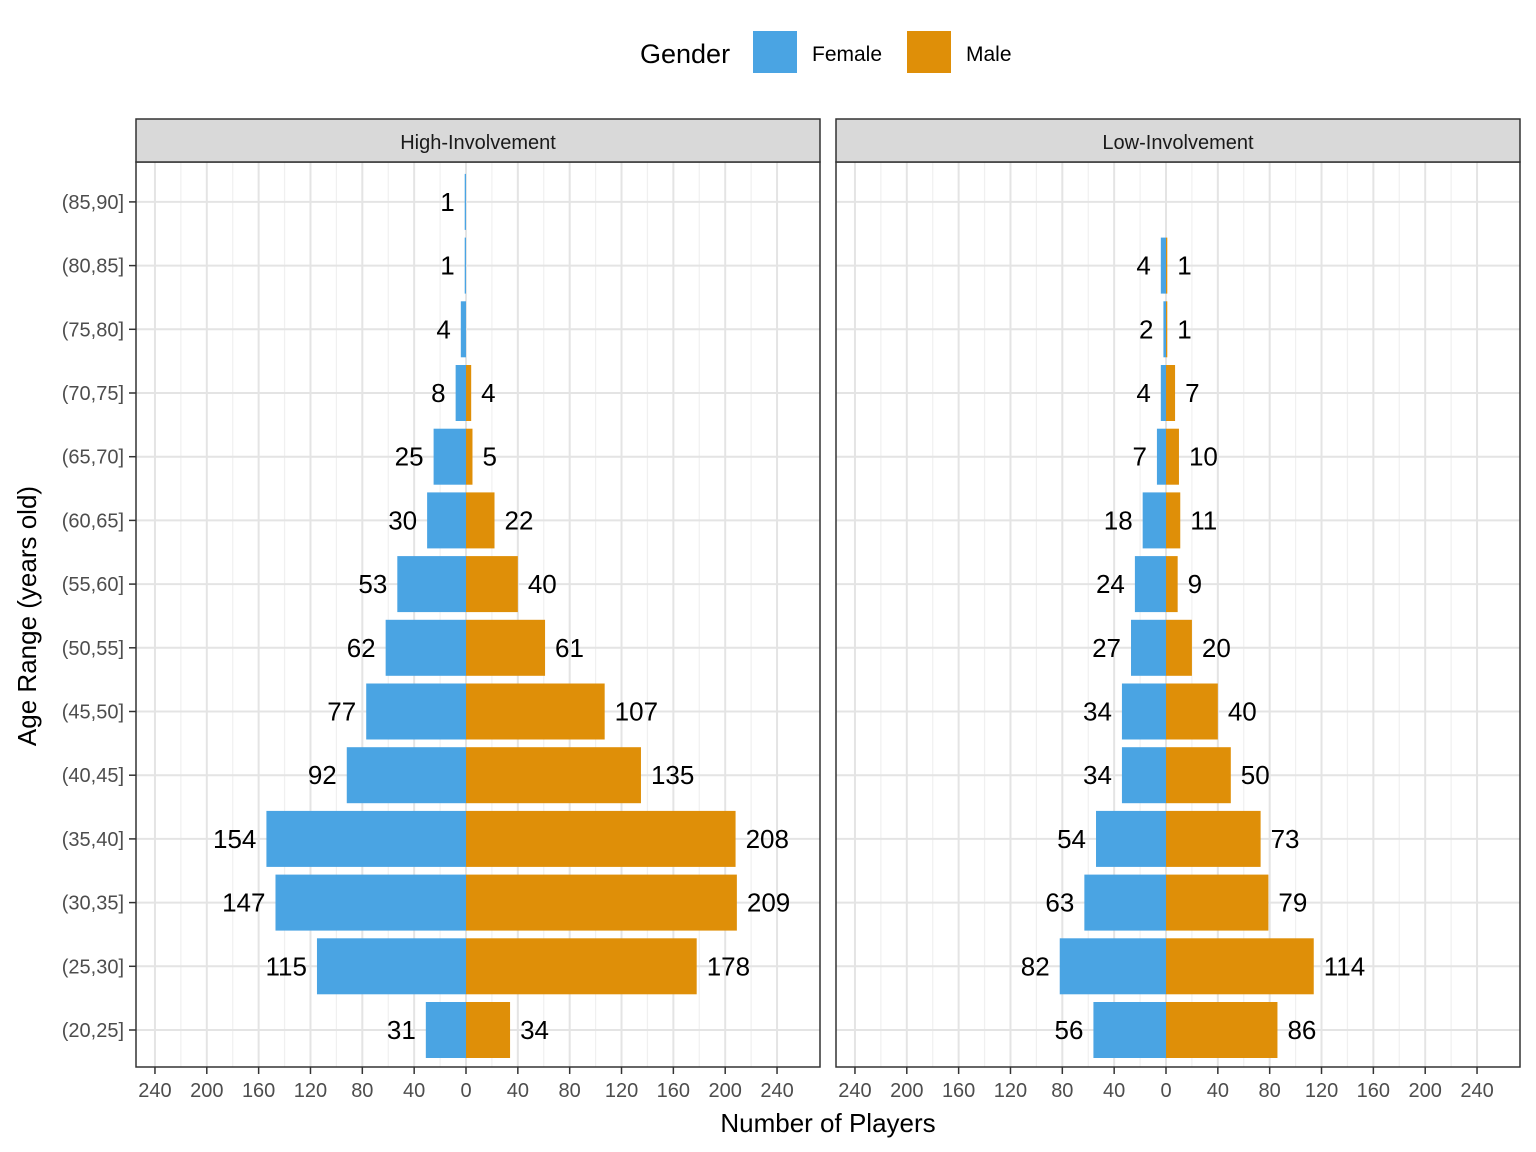  Describe the element at coordinates (402, 520) in the screenshot. I see `bar-label-female: 30` at that location.